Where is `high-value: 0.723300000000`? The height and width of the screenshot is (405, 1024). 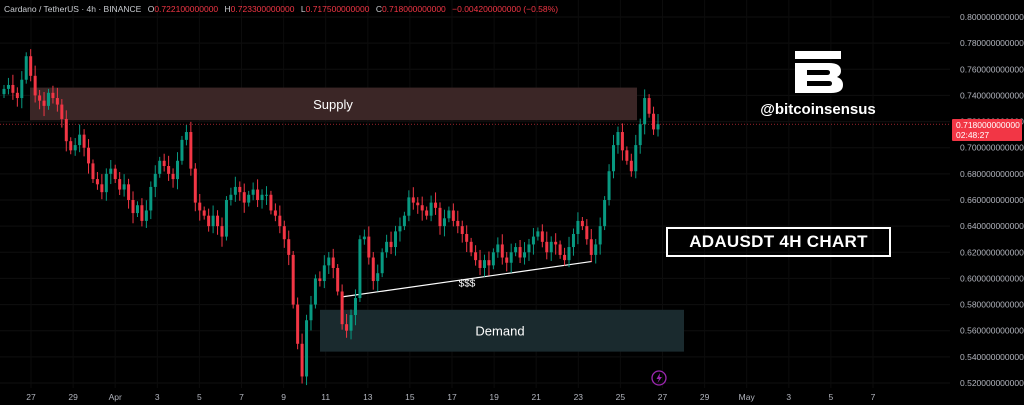
high-value: 0.723300000000 is located at coordinates (262, 9).